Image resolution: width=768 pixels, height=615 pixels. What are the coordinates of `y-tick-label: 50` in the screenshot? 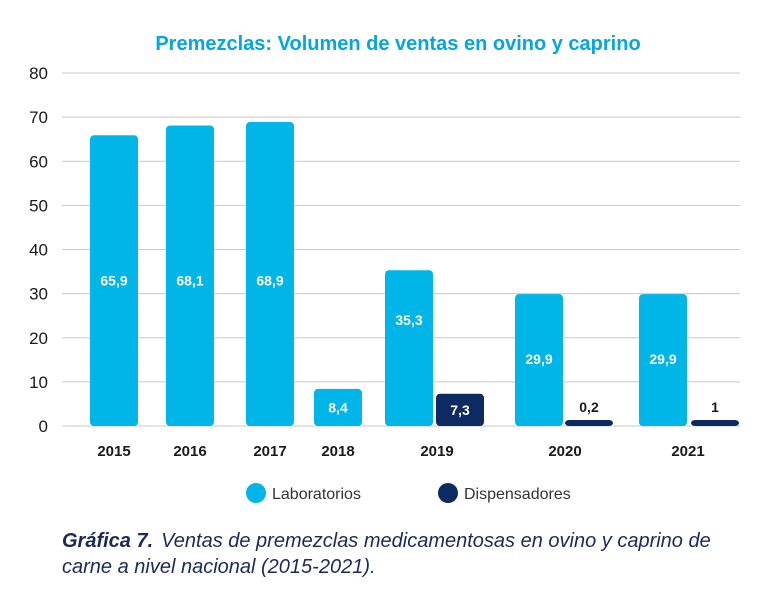 It's located at (38, 205).